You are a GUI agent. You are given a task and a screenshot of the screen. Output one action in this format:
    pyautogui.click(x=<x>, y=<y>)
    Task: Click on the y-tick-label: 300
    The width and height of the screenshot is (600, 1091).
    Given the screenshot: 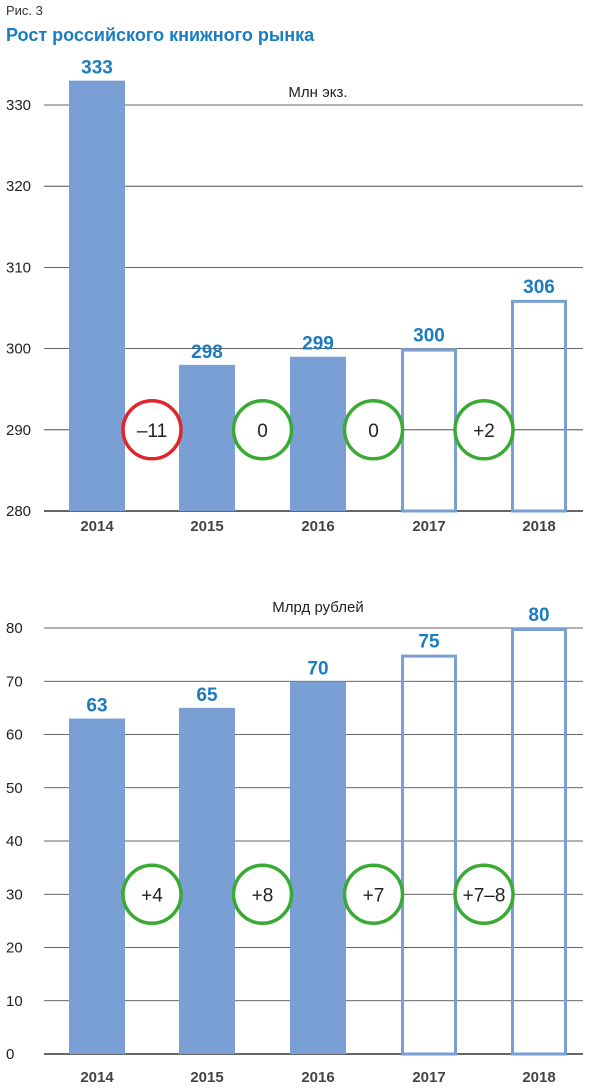 What is the action you would take?
    pyautogui.click(x=18, y=349)
    